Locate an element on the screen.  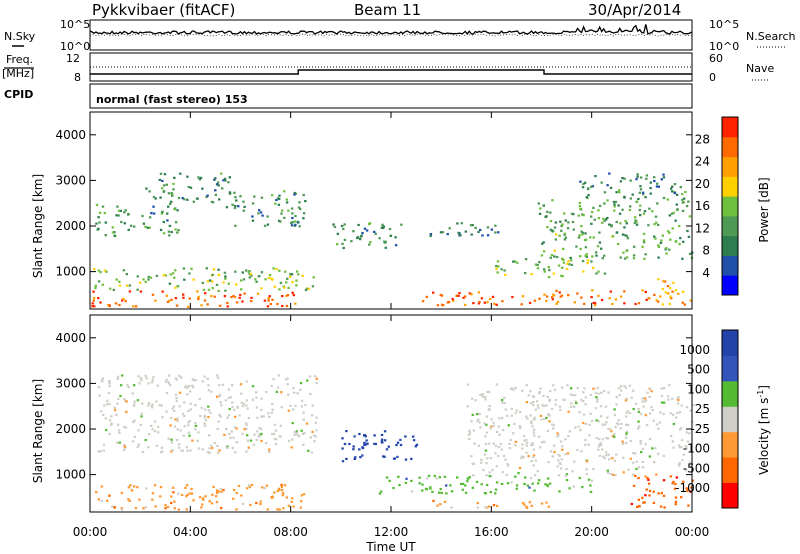
colorbar-tick-label: 100 is located at coordinates (698, 389).